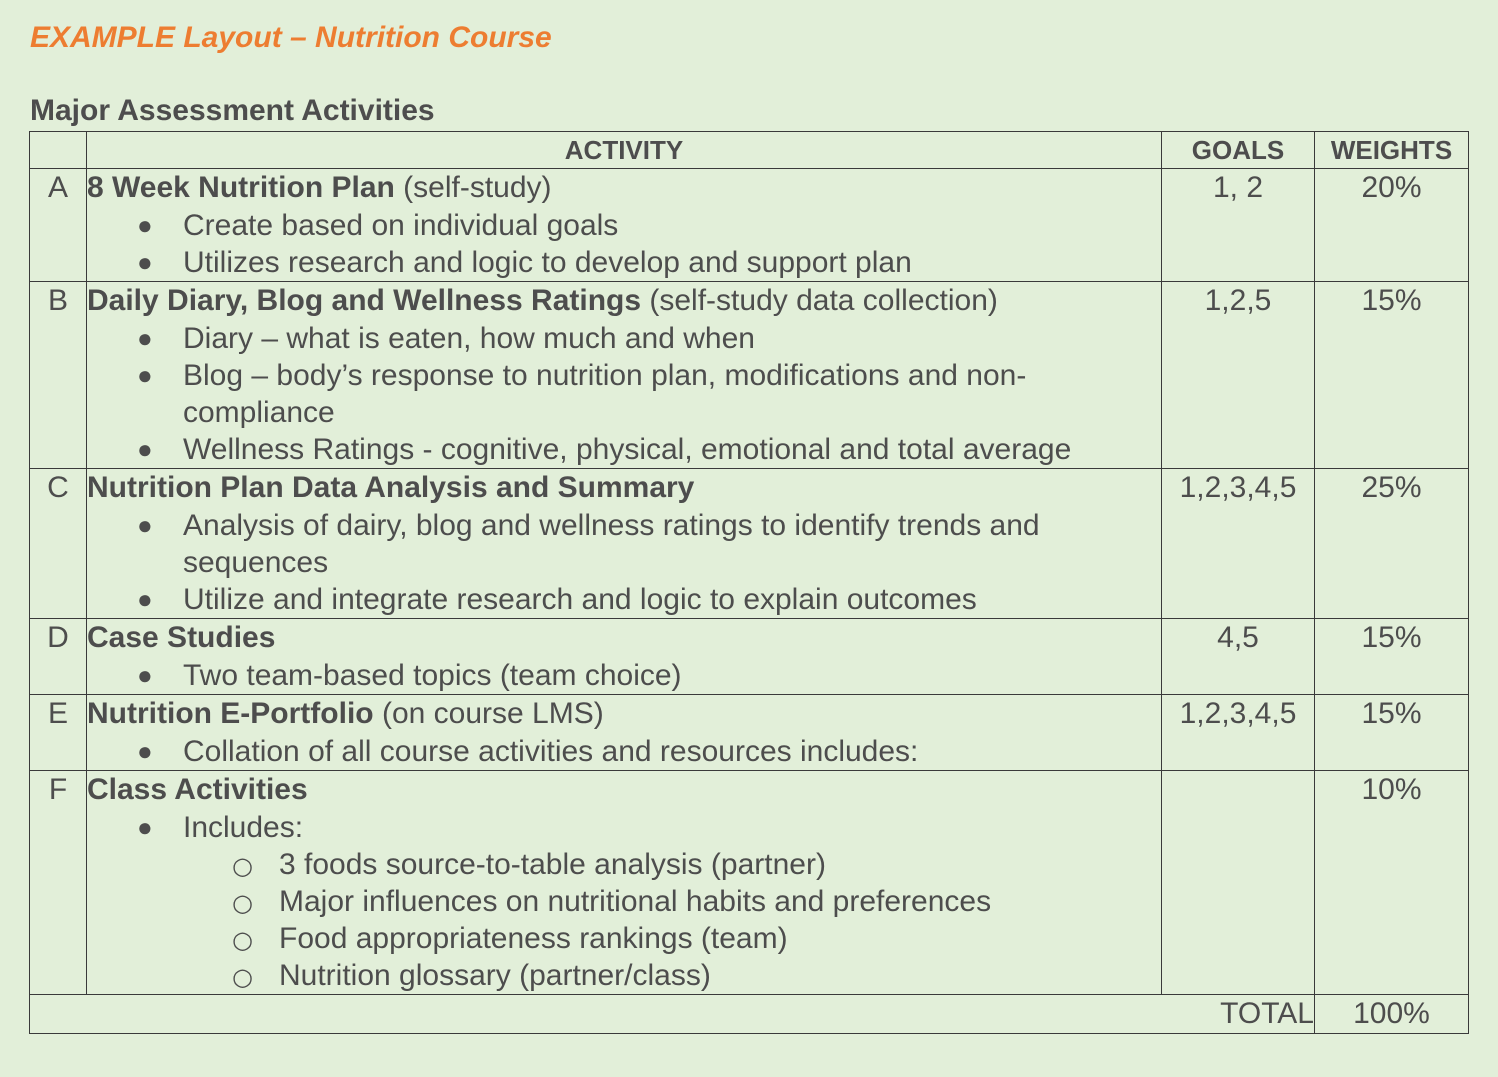 Image resolution: width=1498 pixels, height=1077 pixels. What do you see at coordinates (473, 187) in the screenshot?
I see `activity-title-note: (self-study)` at bounding box center [473, 187].